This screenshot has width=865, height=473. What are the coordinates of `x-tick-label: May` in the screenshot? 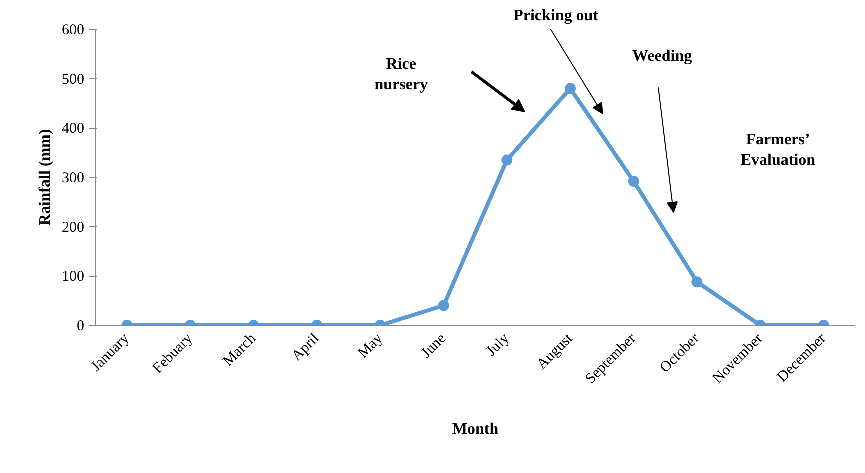 It's located at (371, 346).